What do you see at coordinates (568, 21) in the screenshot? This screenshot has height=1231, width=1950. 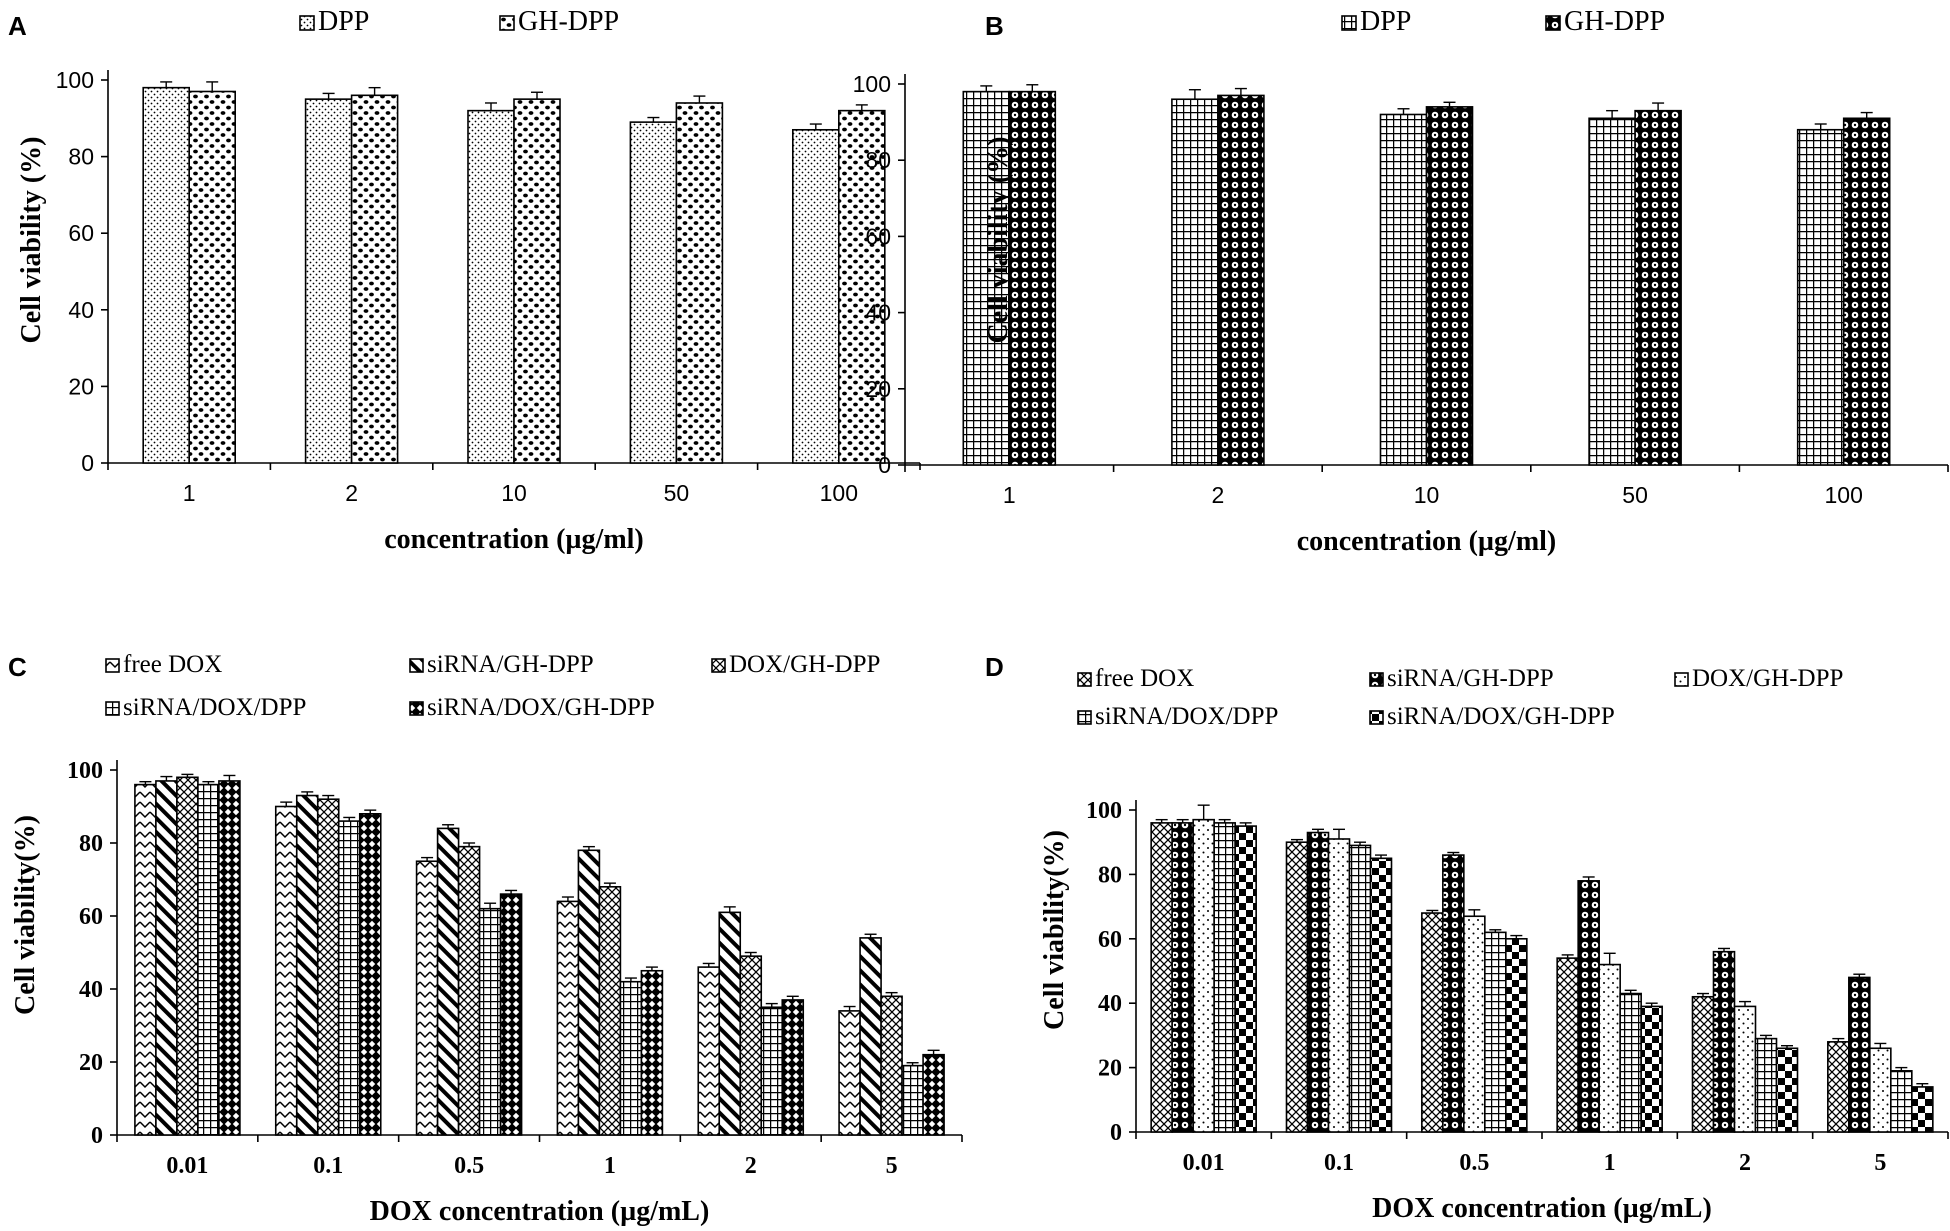 I see `legend-label: GH-DPP` at bounding box center [568, 21].